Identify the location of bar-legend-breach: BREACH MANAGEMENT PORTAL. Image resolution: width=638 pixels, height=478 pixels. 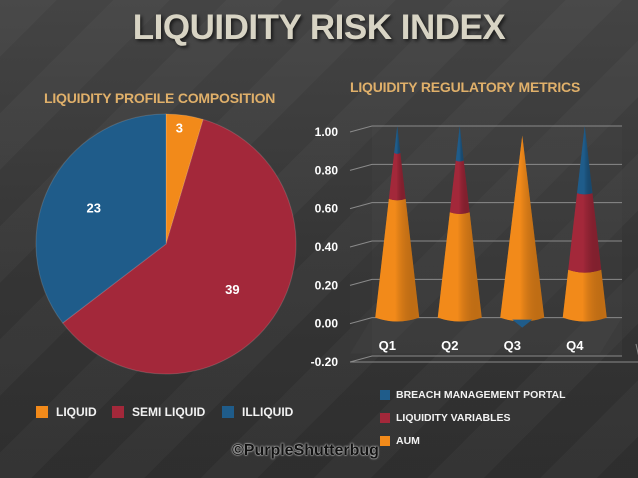
(473, 395).